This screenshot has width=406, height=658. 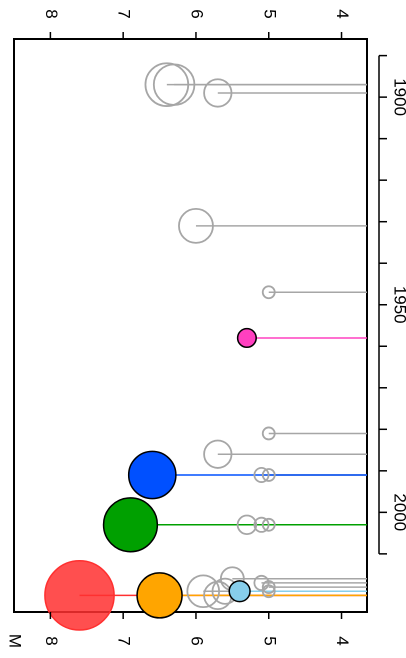 I want to click on bottom-tick-label: 8, so click(x=51, y=640).